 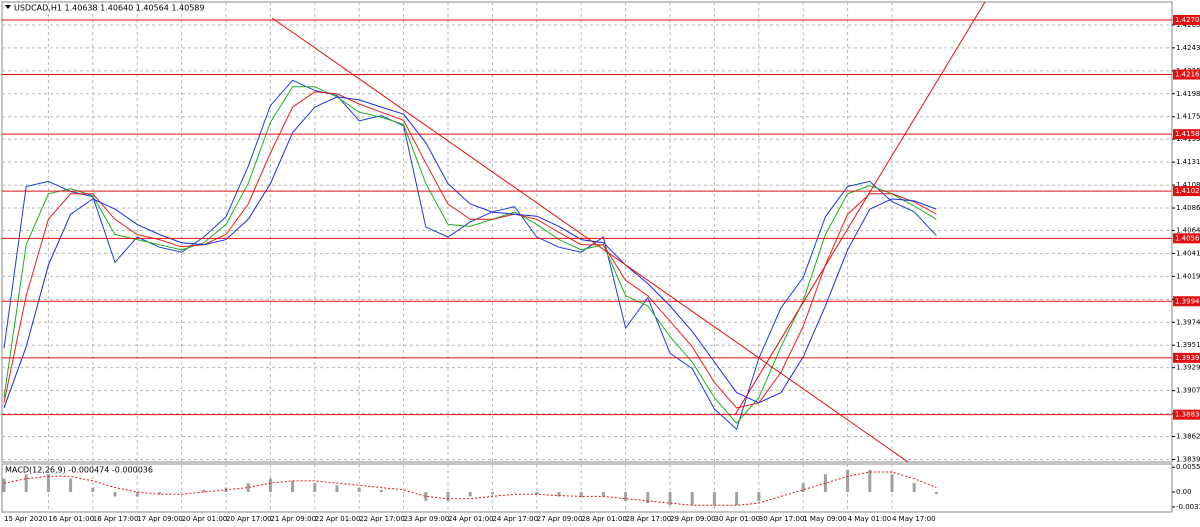 I want to click on x-tick-label: 28 Apr 17:00, so click(x=649, y=519).